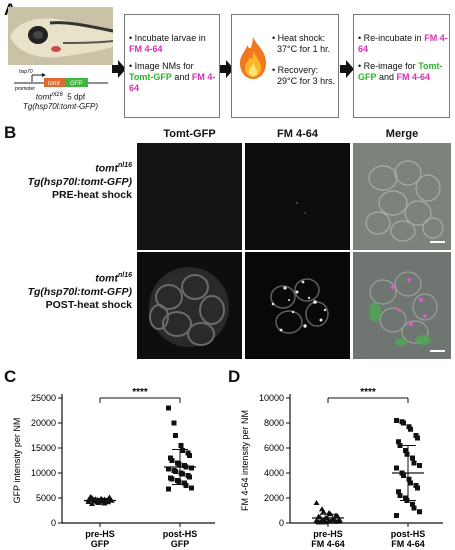 This screenshot has height=550, width=455. I want to click on step3-green: Tomt-GFP, so click(400, 71).